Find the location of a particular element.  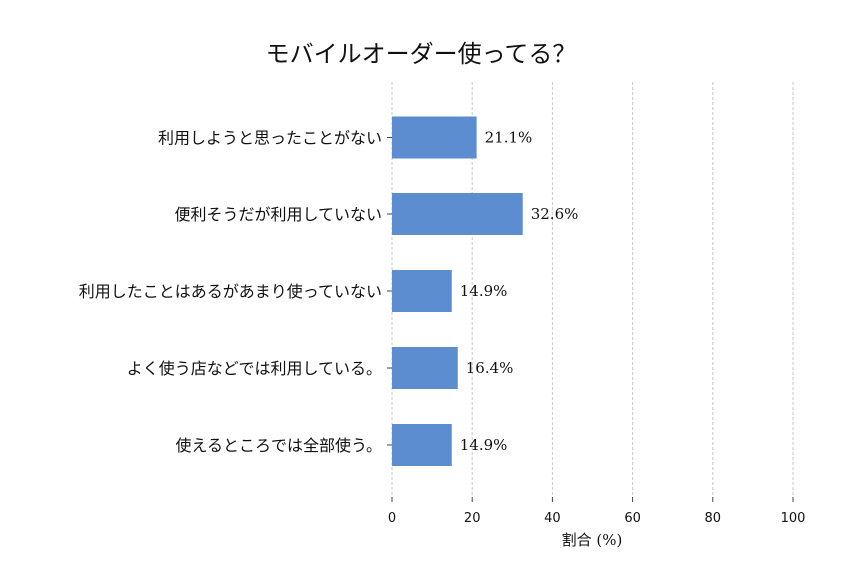

x-tick-label: 20 is located at coordinates (472, 518).